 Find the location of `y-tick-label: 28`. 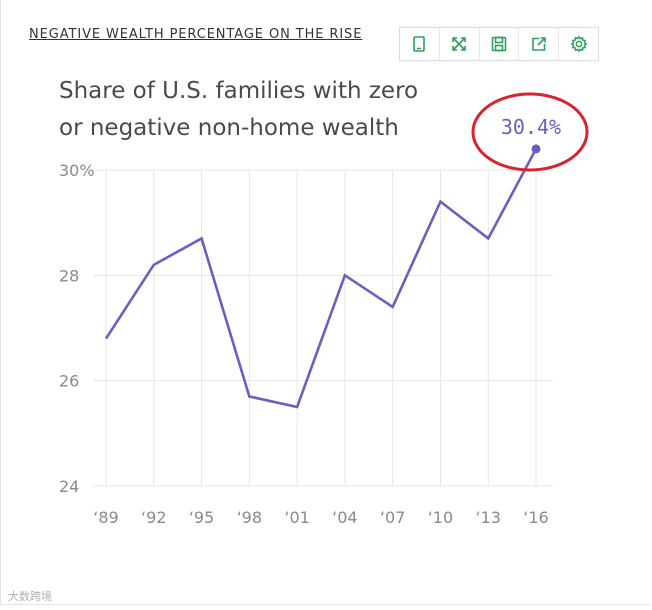

y-tick-label: 28 is located at coordinates (69, 275).